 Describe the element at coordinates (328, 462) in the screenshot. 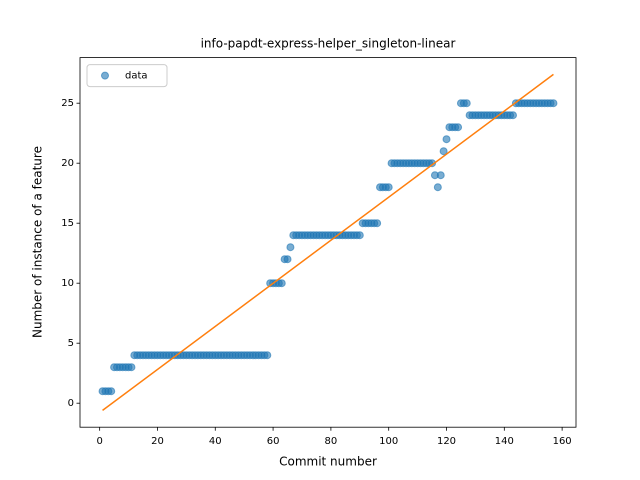

I see `x-axis-label: Commit number` at that location.